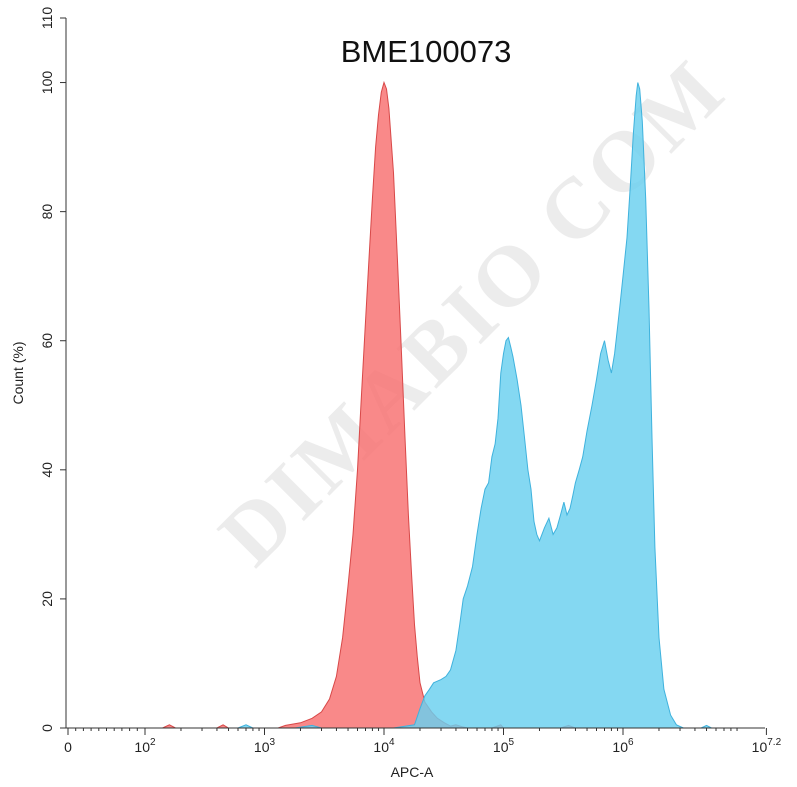 This screenshot has width=797, height=787. I want to click on y-ticks: 0 20 40 60 80 100 110, so click(52, 369).